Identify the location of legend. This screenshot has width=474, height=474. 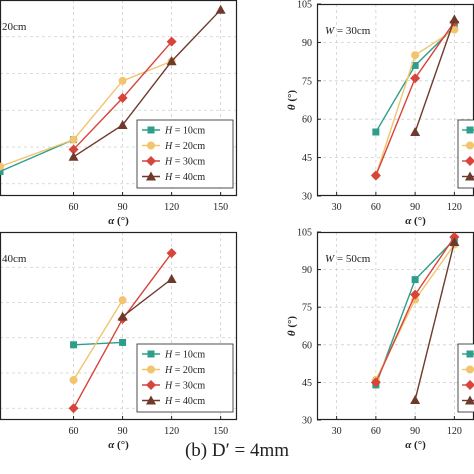
(465, 378).